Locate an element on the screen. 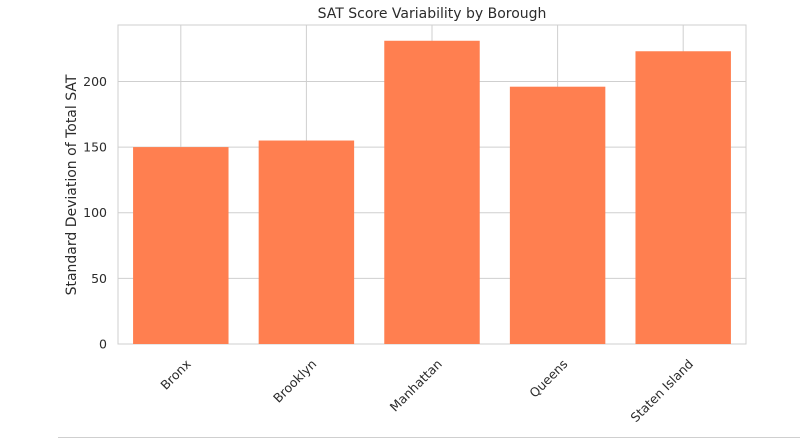  x-tick-label: Manhattan is located at coordinates (416, 385).